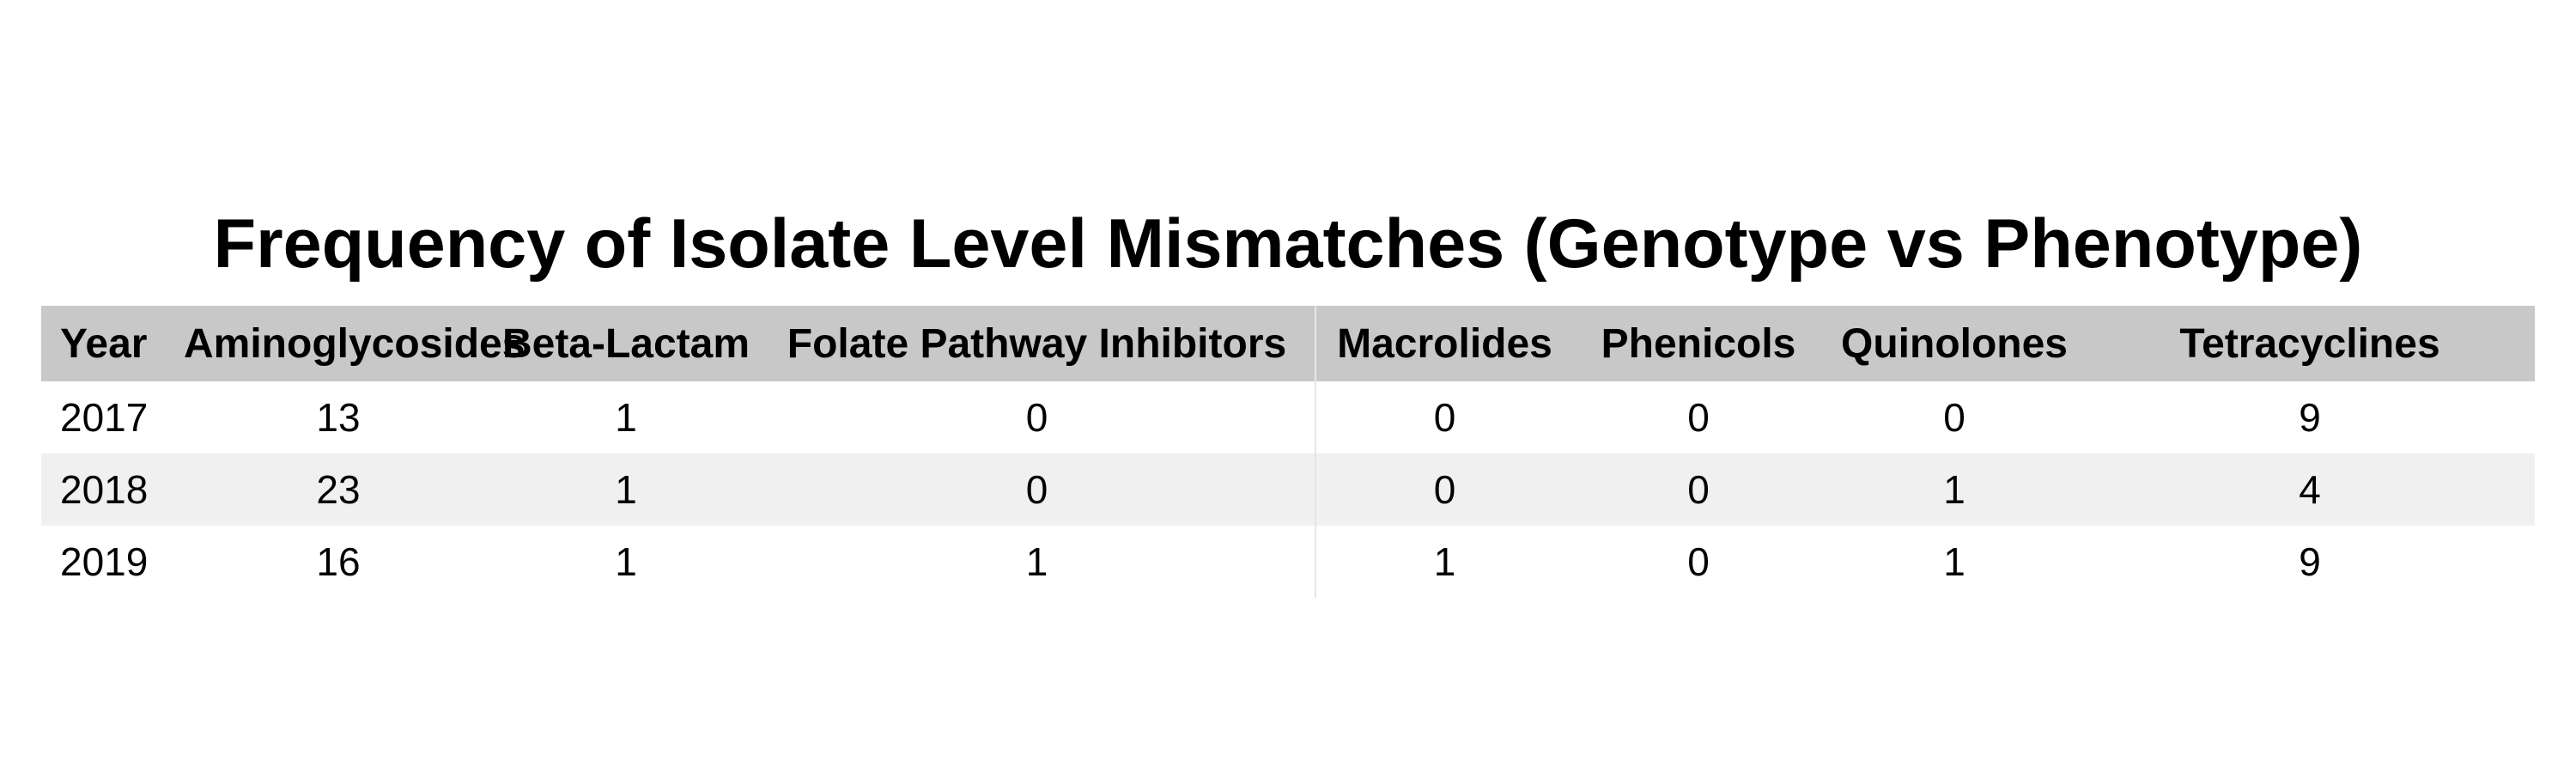 The width and height of the screenshot is (2576, 773). What do you see at coordinates (626, 343) in the screenshot?
I see `column-header-beta-lactam: Beta-Lactam` at bounding box center [626, 343].